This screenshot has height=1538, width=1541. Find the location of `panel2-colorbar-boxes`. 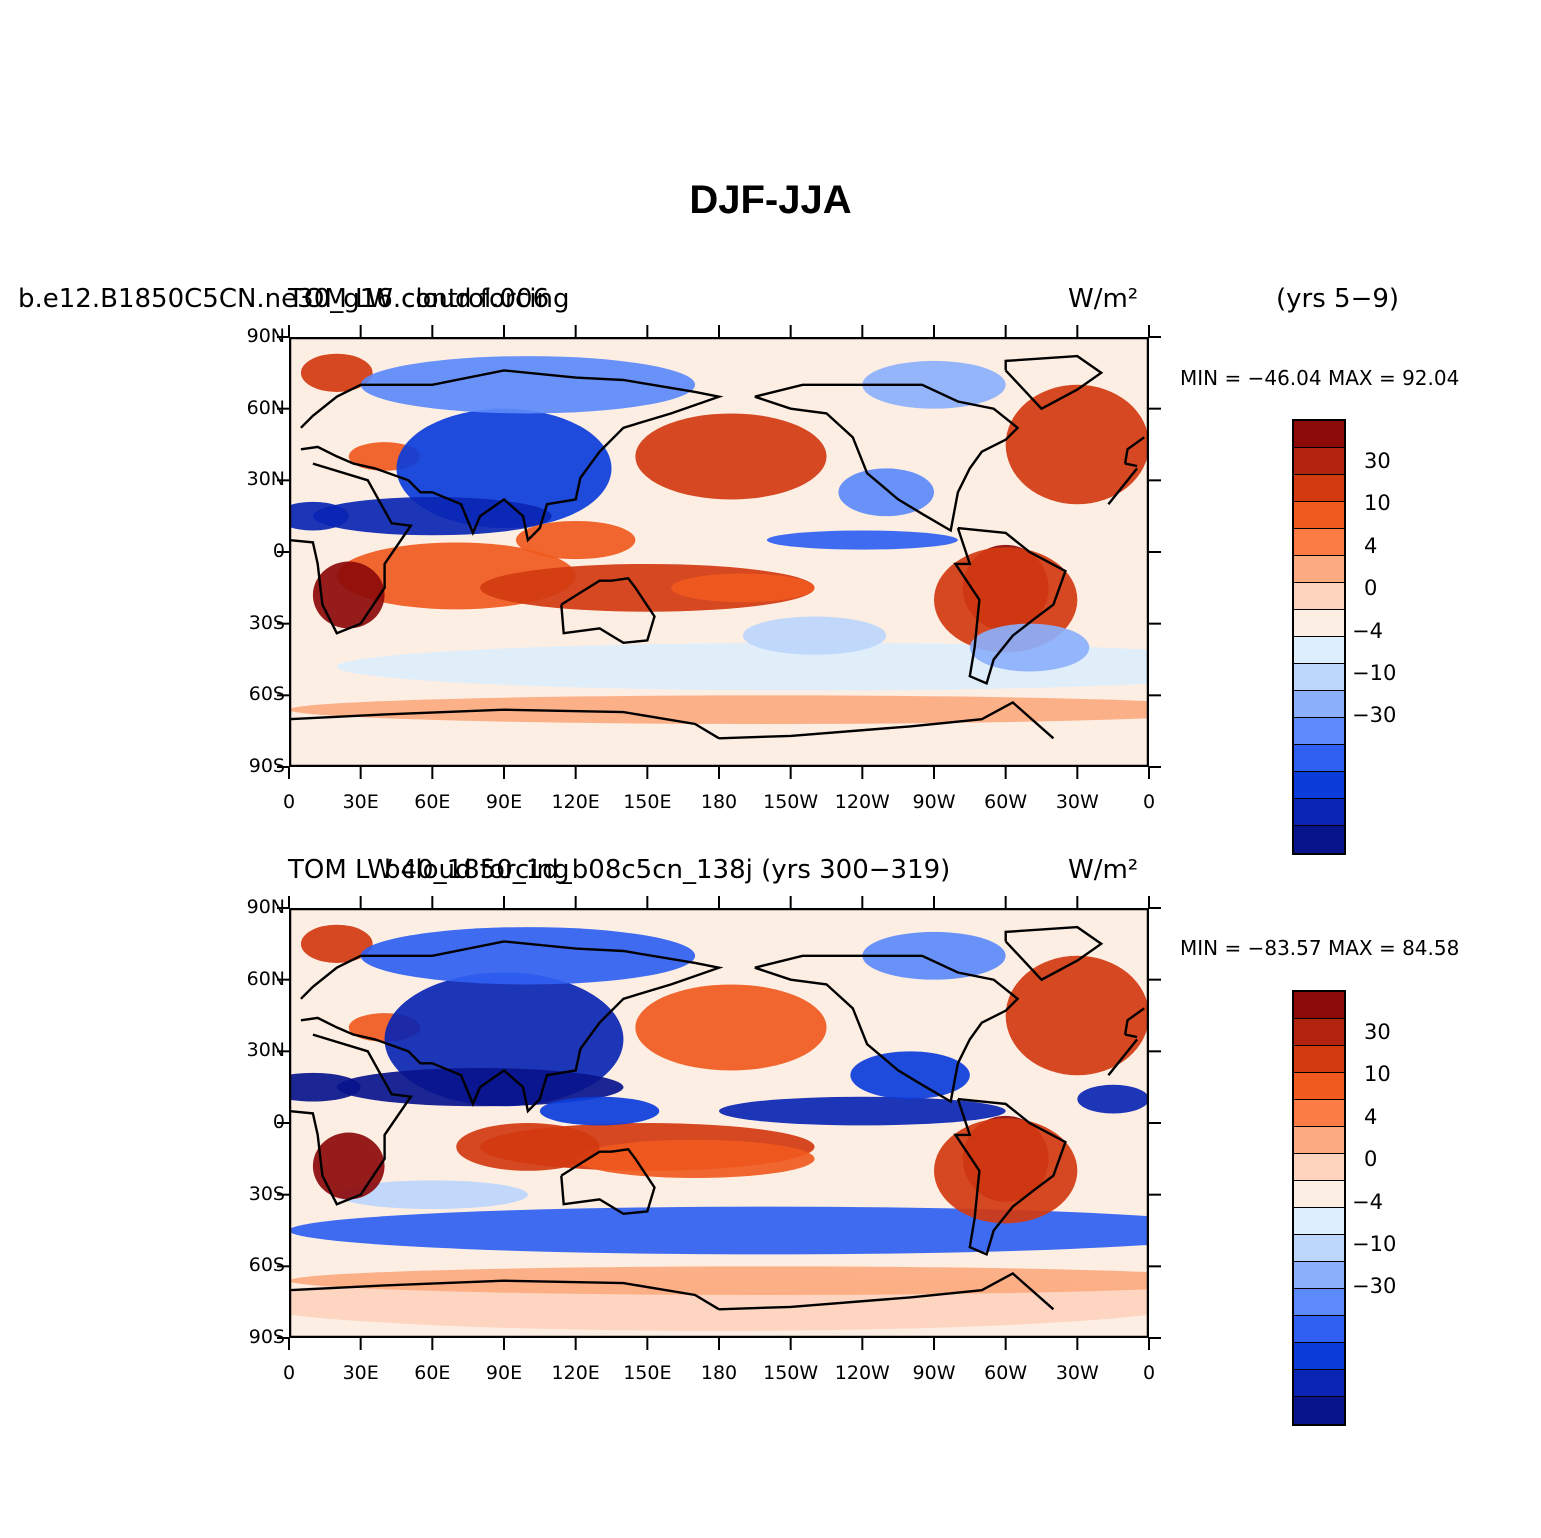

panel2-colorbar-boxes is located at coordinates (1319, 1208).